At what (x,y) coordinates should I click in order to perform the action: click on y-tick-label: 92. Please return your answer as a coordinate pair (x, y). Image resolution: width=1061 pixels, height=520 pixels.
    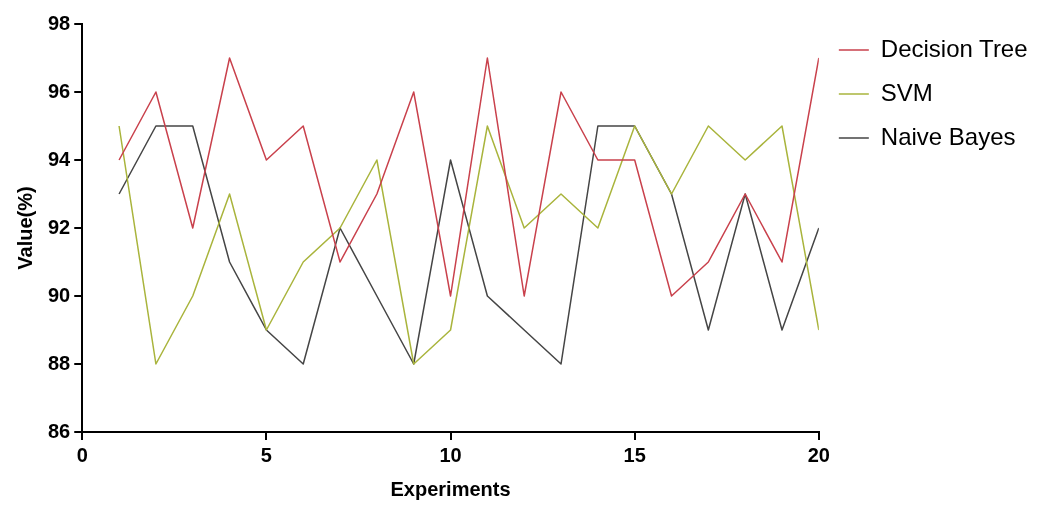
    Looking at the image, I should click on (59, 226).